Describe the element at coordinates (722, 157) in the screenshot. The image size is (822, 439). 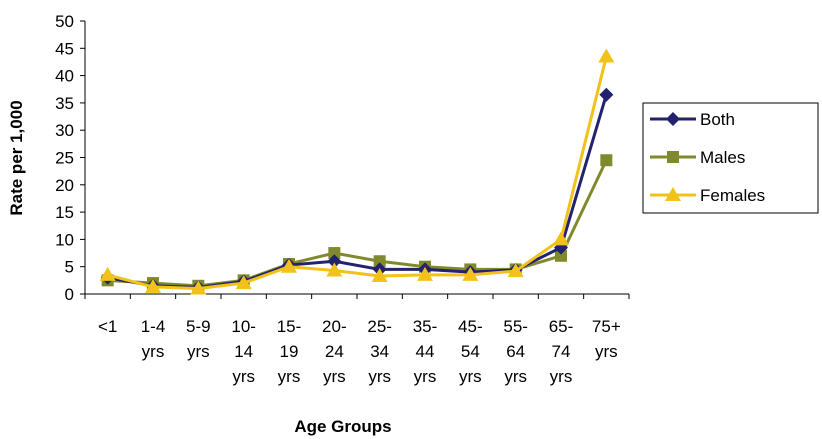
I see `legend-label-males: Males` at that location.